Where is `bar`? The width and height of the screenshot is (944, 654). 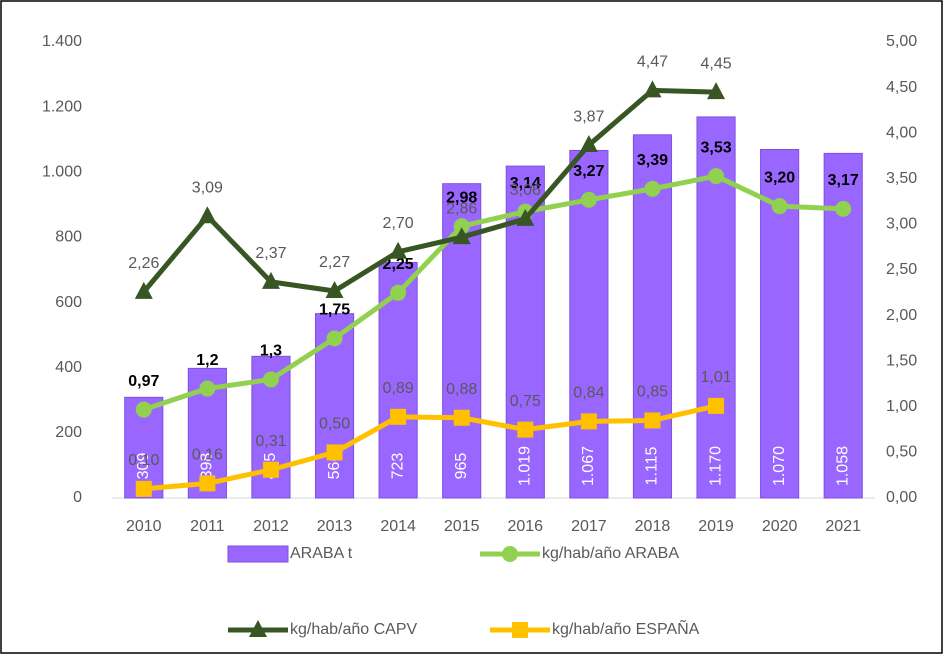 bar is located at coordinates (589, 324).